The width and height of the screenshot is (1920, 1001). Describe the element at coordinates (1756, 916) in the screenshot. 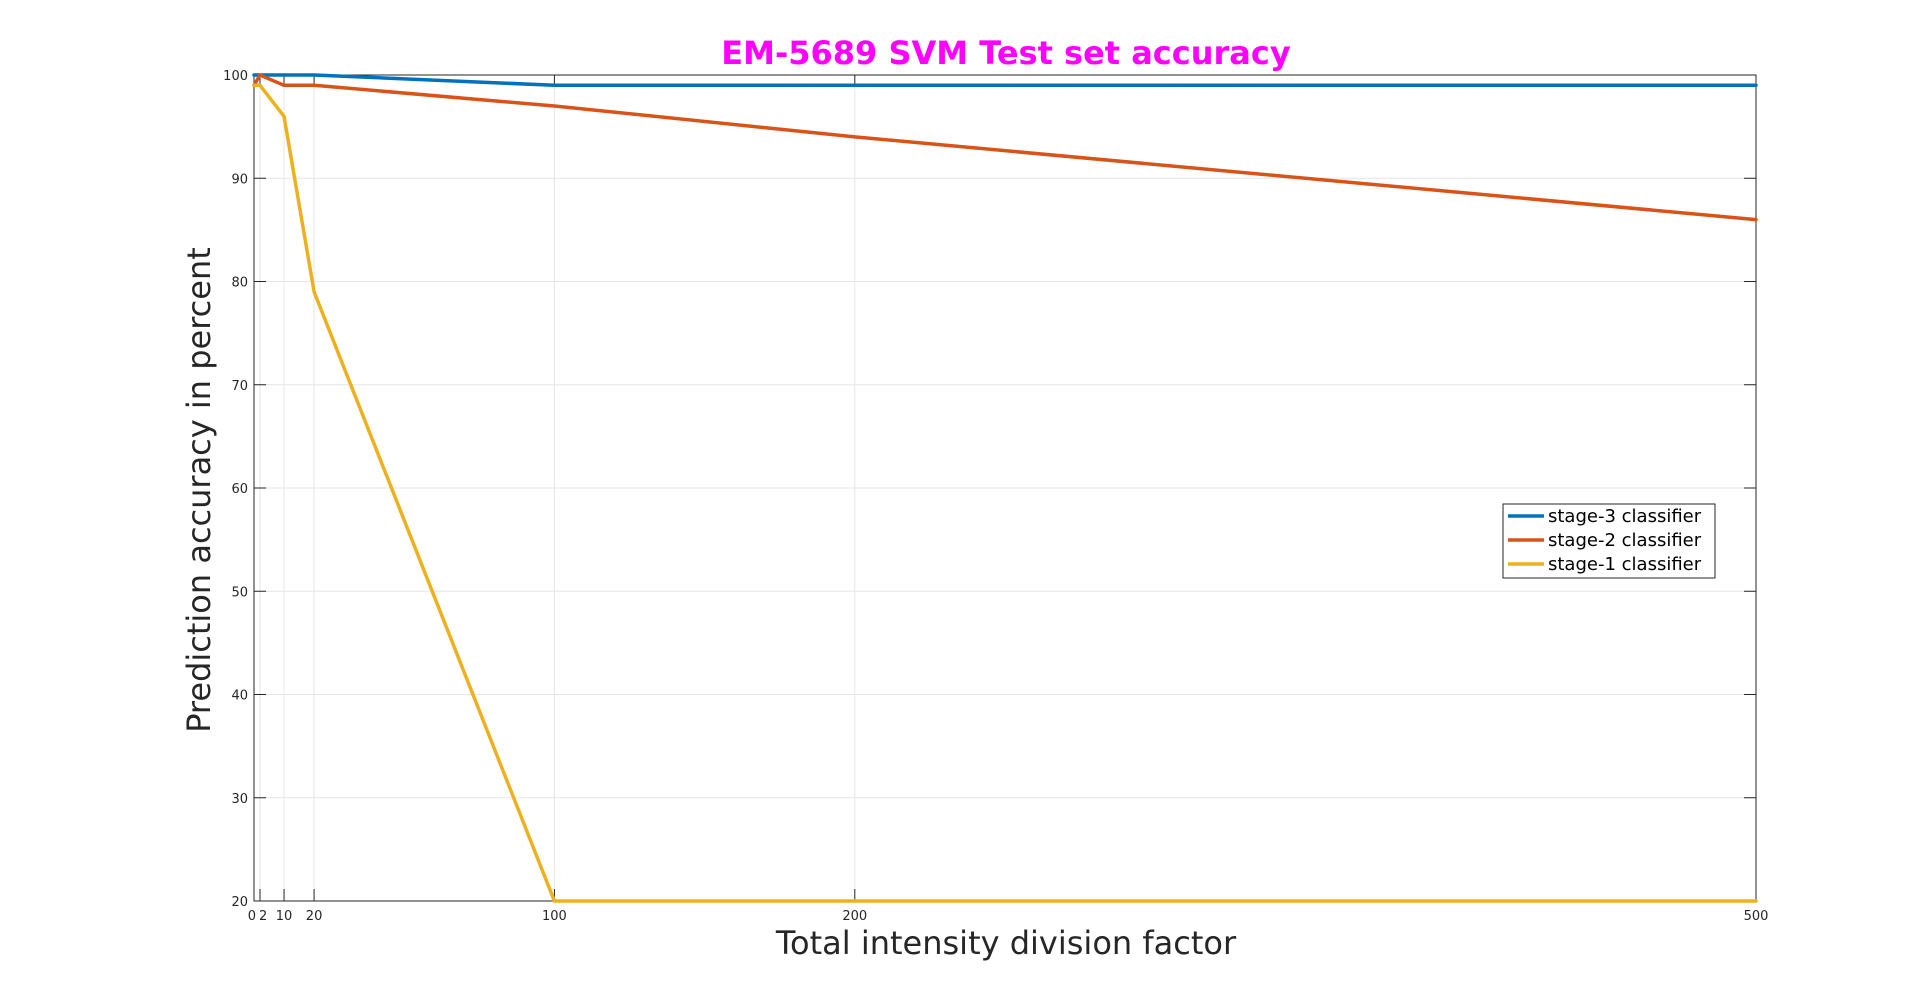

I see `x-tick-label: 500` at that location.